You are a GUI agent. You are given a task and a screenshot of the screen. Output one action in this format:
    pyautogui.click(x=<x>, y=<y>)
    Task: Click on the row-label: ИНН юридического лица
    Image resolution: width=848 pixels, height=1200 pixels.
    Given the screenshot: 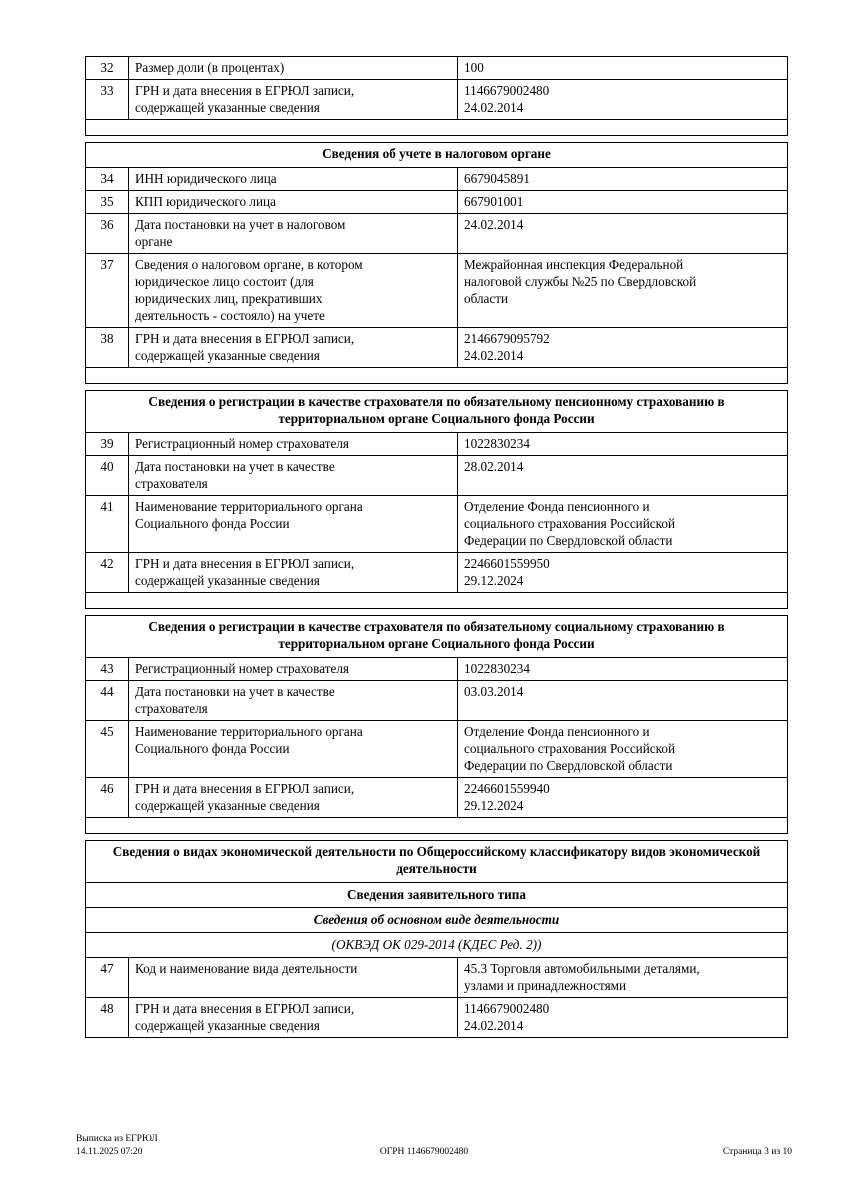 What is the action you would take?
    pyautogui.click(x=293, y=179)
    